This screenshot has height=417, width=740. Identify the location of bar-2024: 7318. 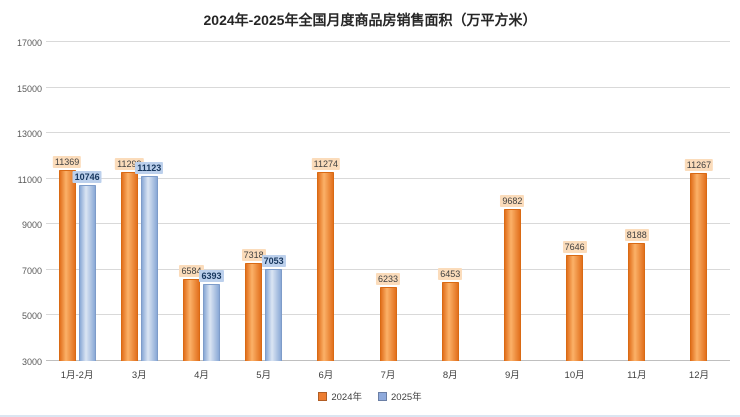
(253, 304).